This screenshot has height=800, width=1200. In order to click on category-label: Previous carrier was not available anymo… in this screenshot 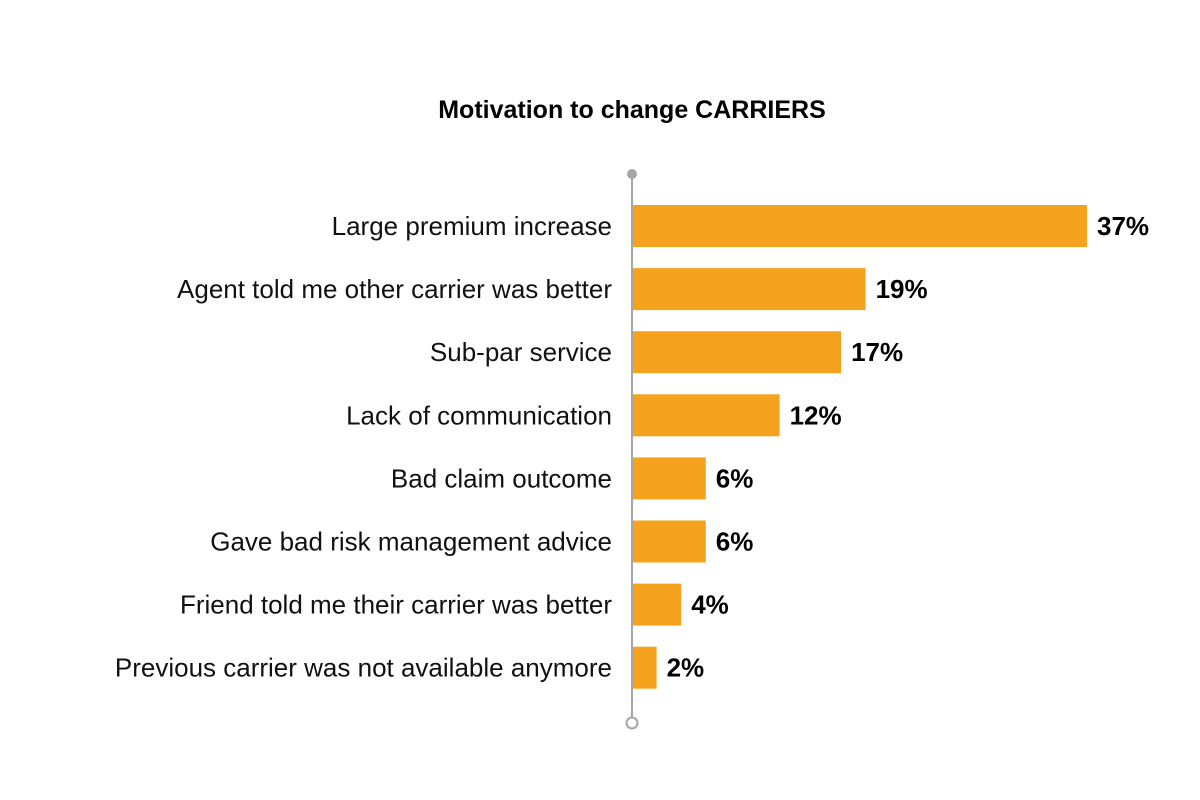, I will do `click(363, 668)`.